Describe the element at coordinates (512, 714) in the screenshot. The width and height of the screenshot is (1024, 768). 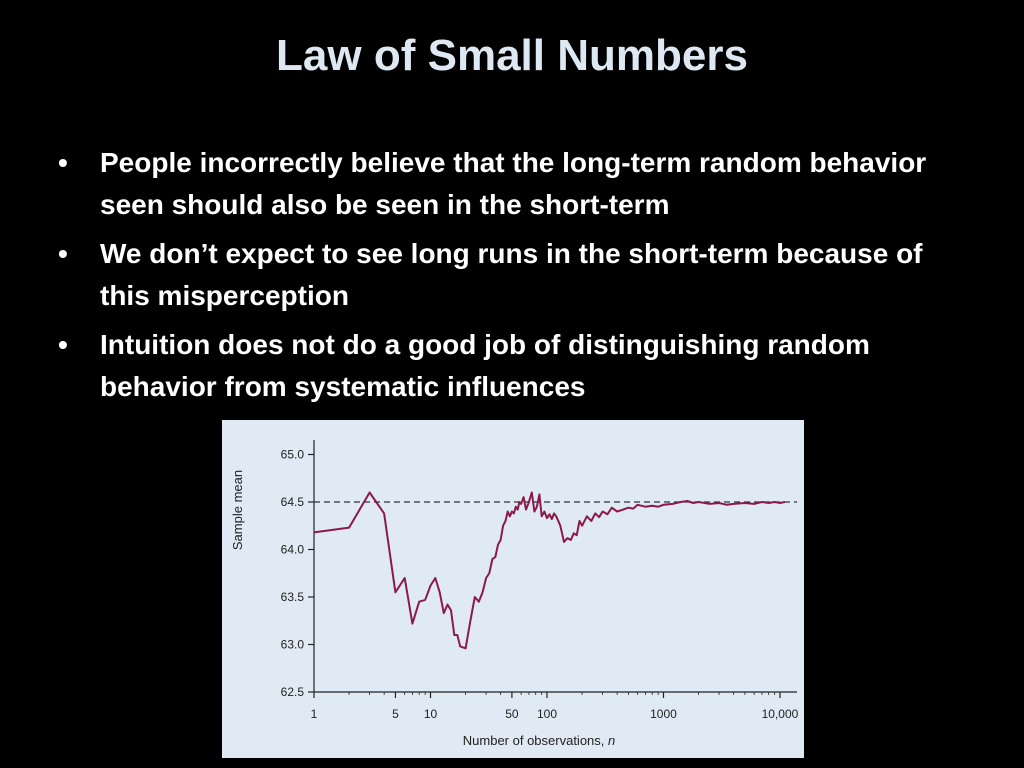
I see `x-tick-label: 50` at that location.